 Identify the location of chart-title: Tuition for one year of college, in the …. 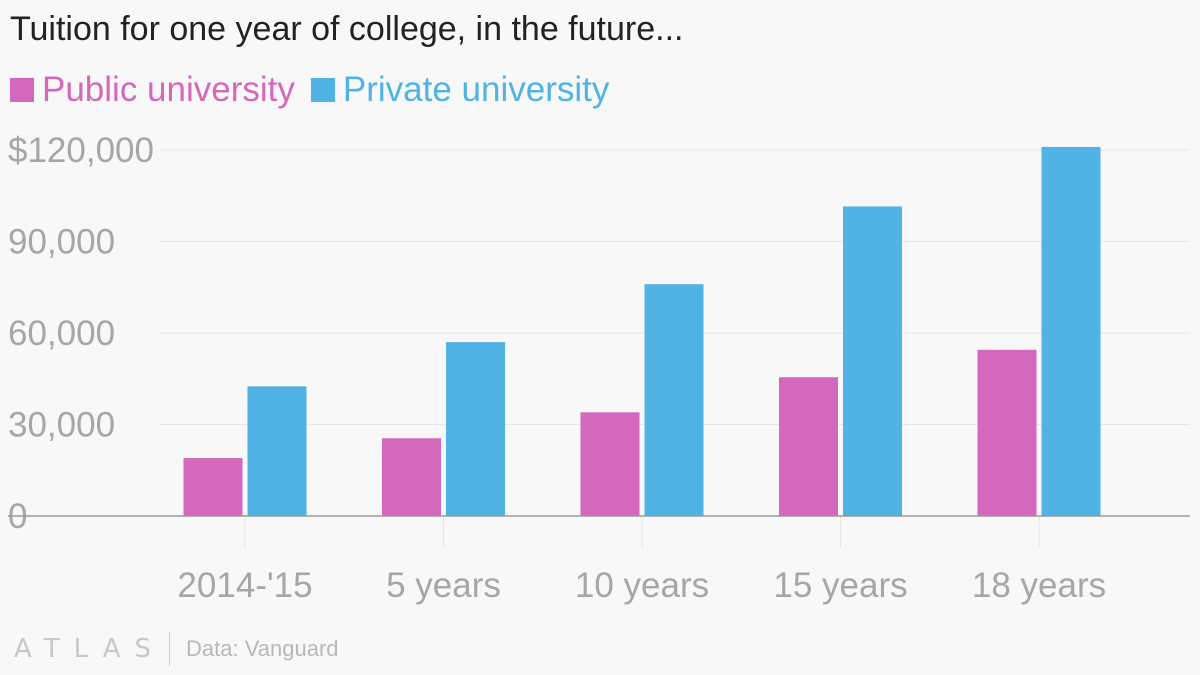
(347, 29).